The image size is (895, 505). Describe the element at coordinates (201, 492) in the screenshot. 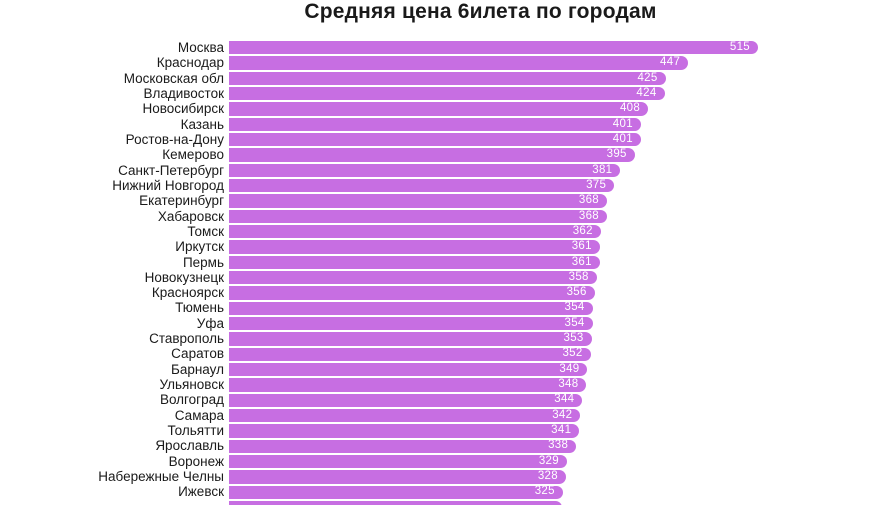

I see `city-label: Ижевск` at that location.